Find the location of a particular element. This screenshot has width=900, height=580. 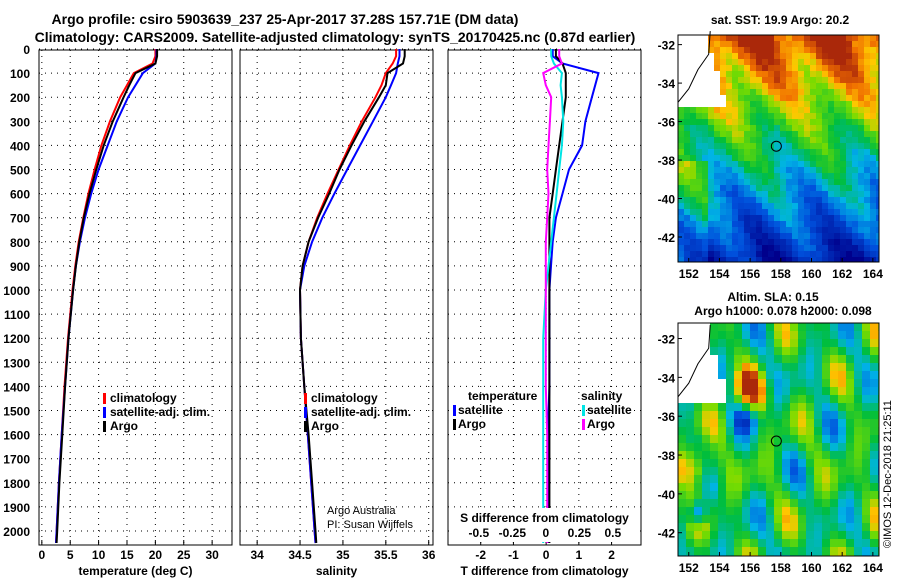

lon-tick-label: 158 is located at coordinates (781, 274).